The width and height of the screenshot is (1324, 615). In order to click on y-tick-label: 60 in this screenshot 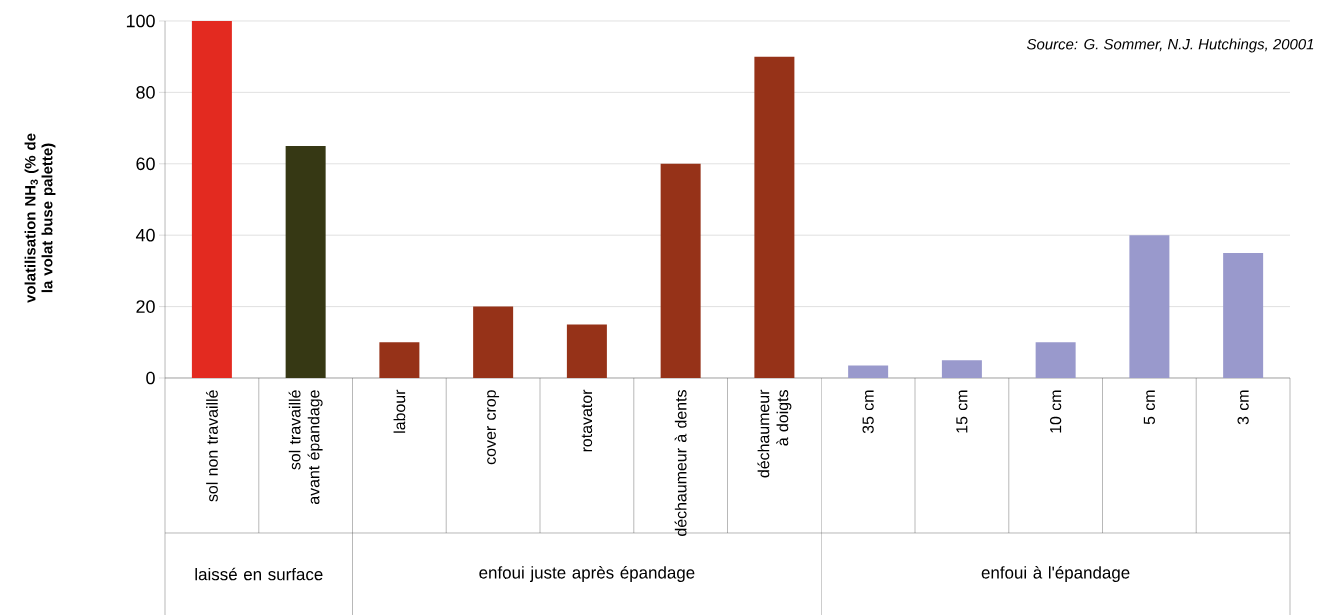, I will do `click(145, 164)`.